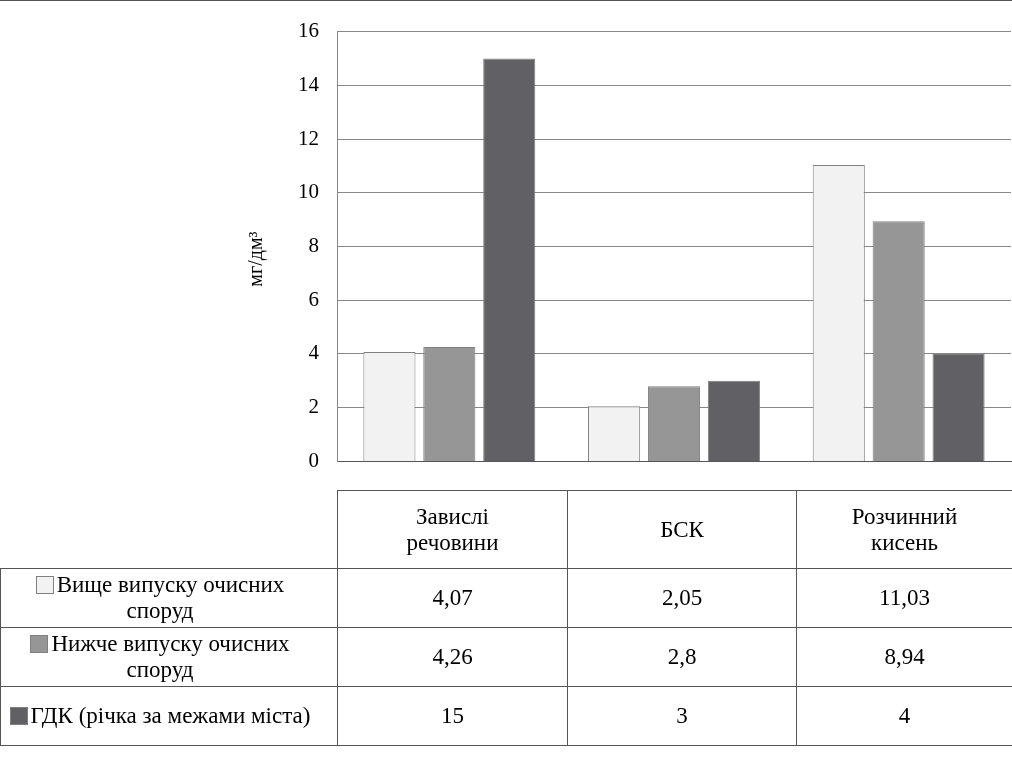 The width and height of the screenshot is (1012, 778). I want to click on data-label: 11,03, so click(904, 598).